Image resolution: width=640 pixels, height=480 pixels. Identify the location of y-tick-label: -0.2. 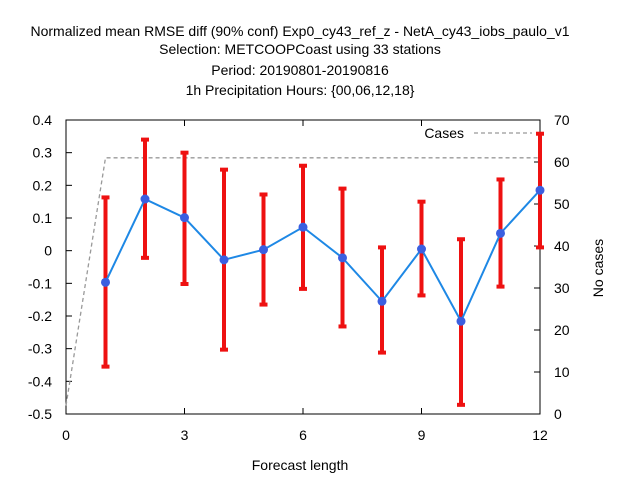
(40, 316).